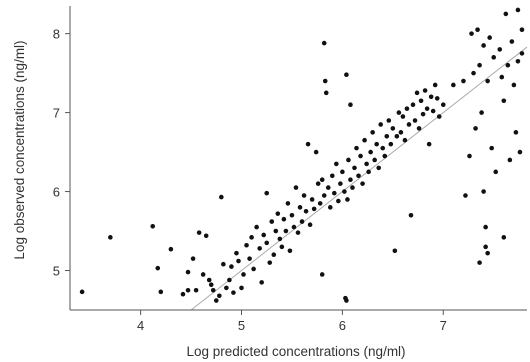 The image size is (530, 362). Describe the element at coordinates (56, 113) in the screenshot. I see `y-tick-label: 7` at that location.